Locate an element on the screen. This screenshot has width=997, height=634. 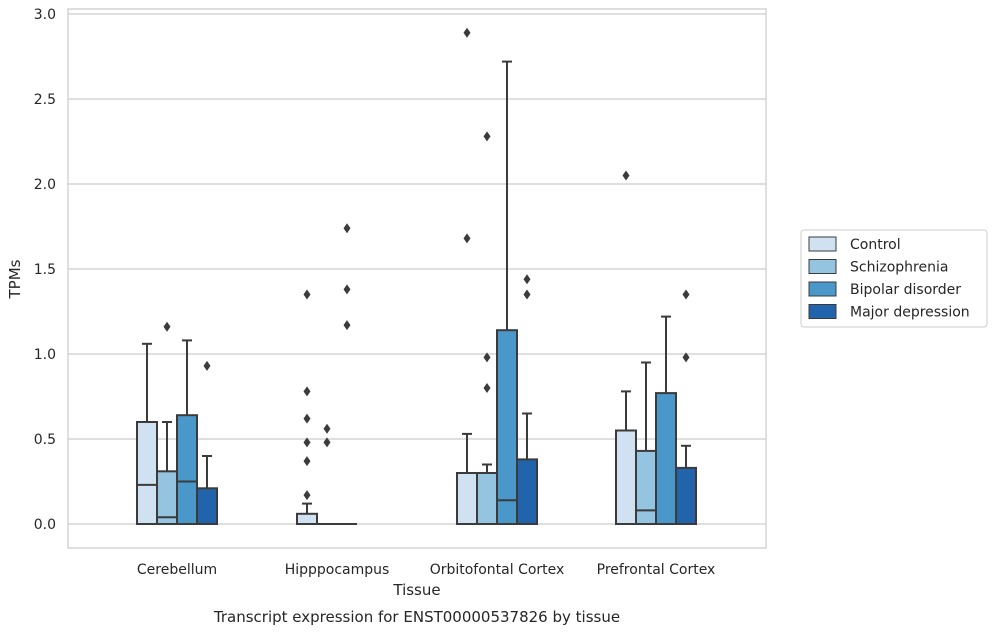
legend-label: Major depression is located at coordinates (910, 313).